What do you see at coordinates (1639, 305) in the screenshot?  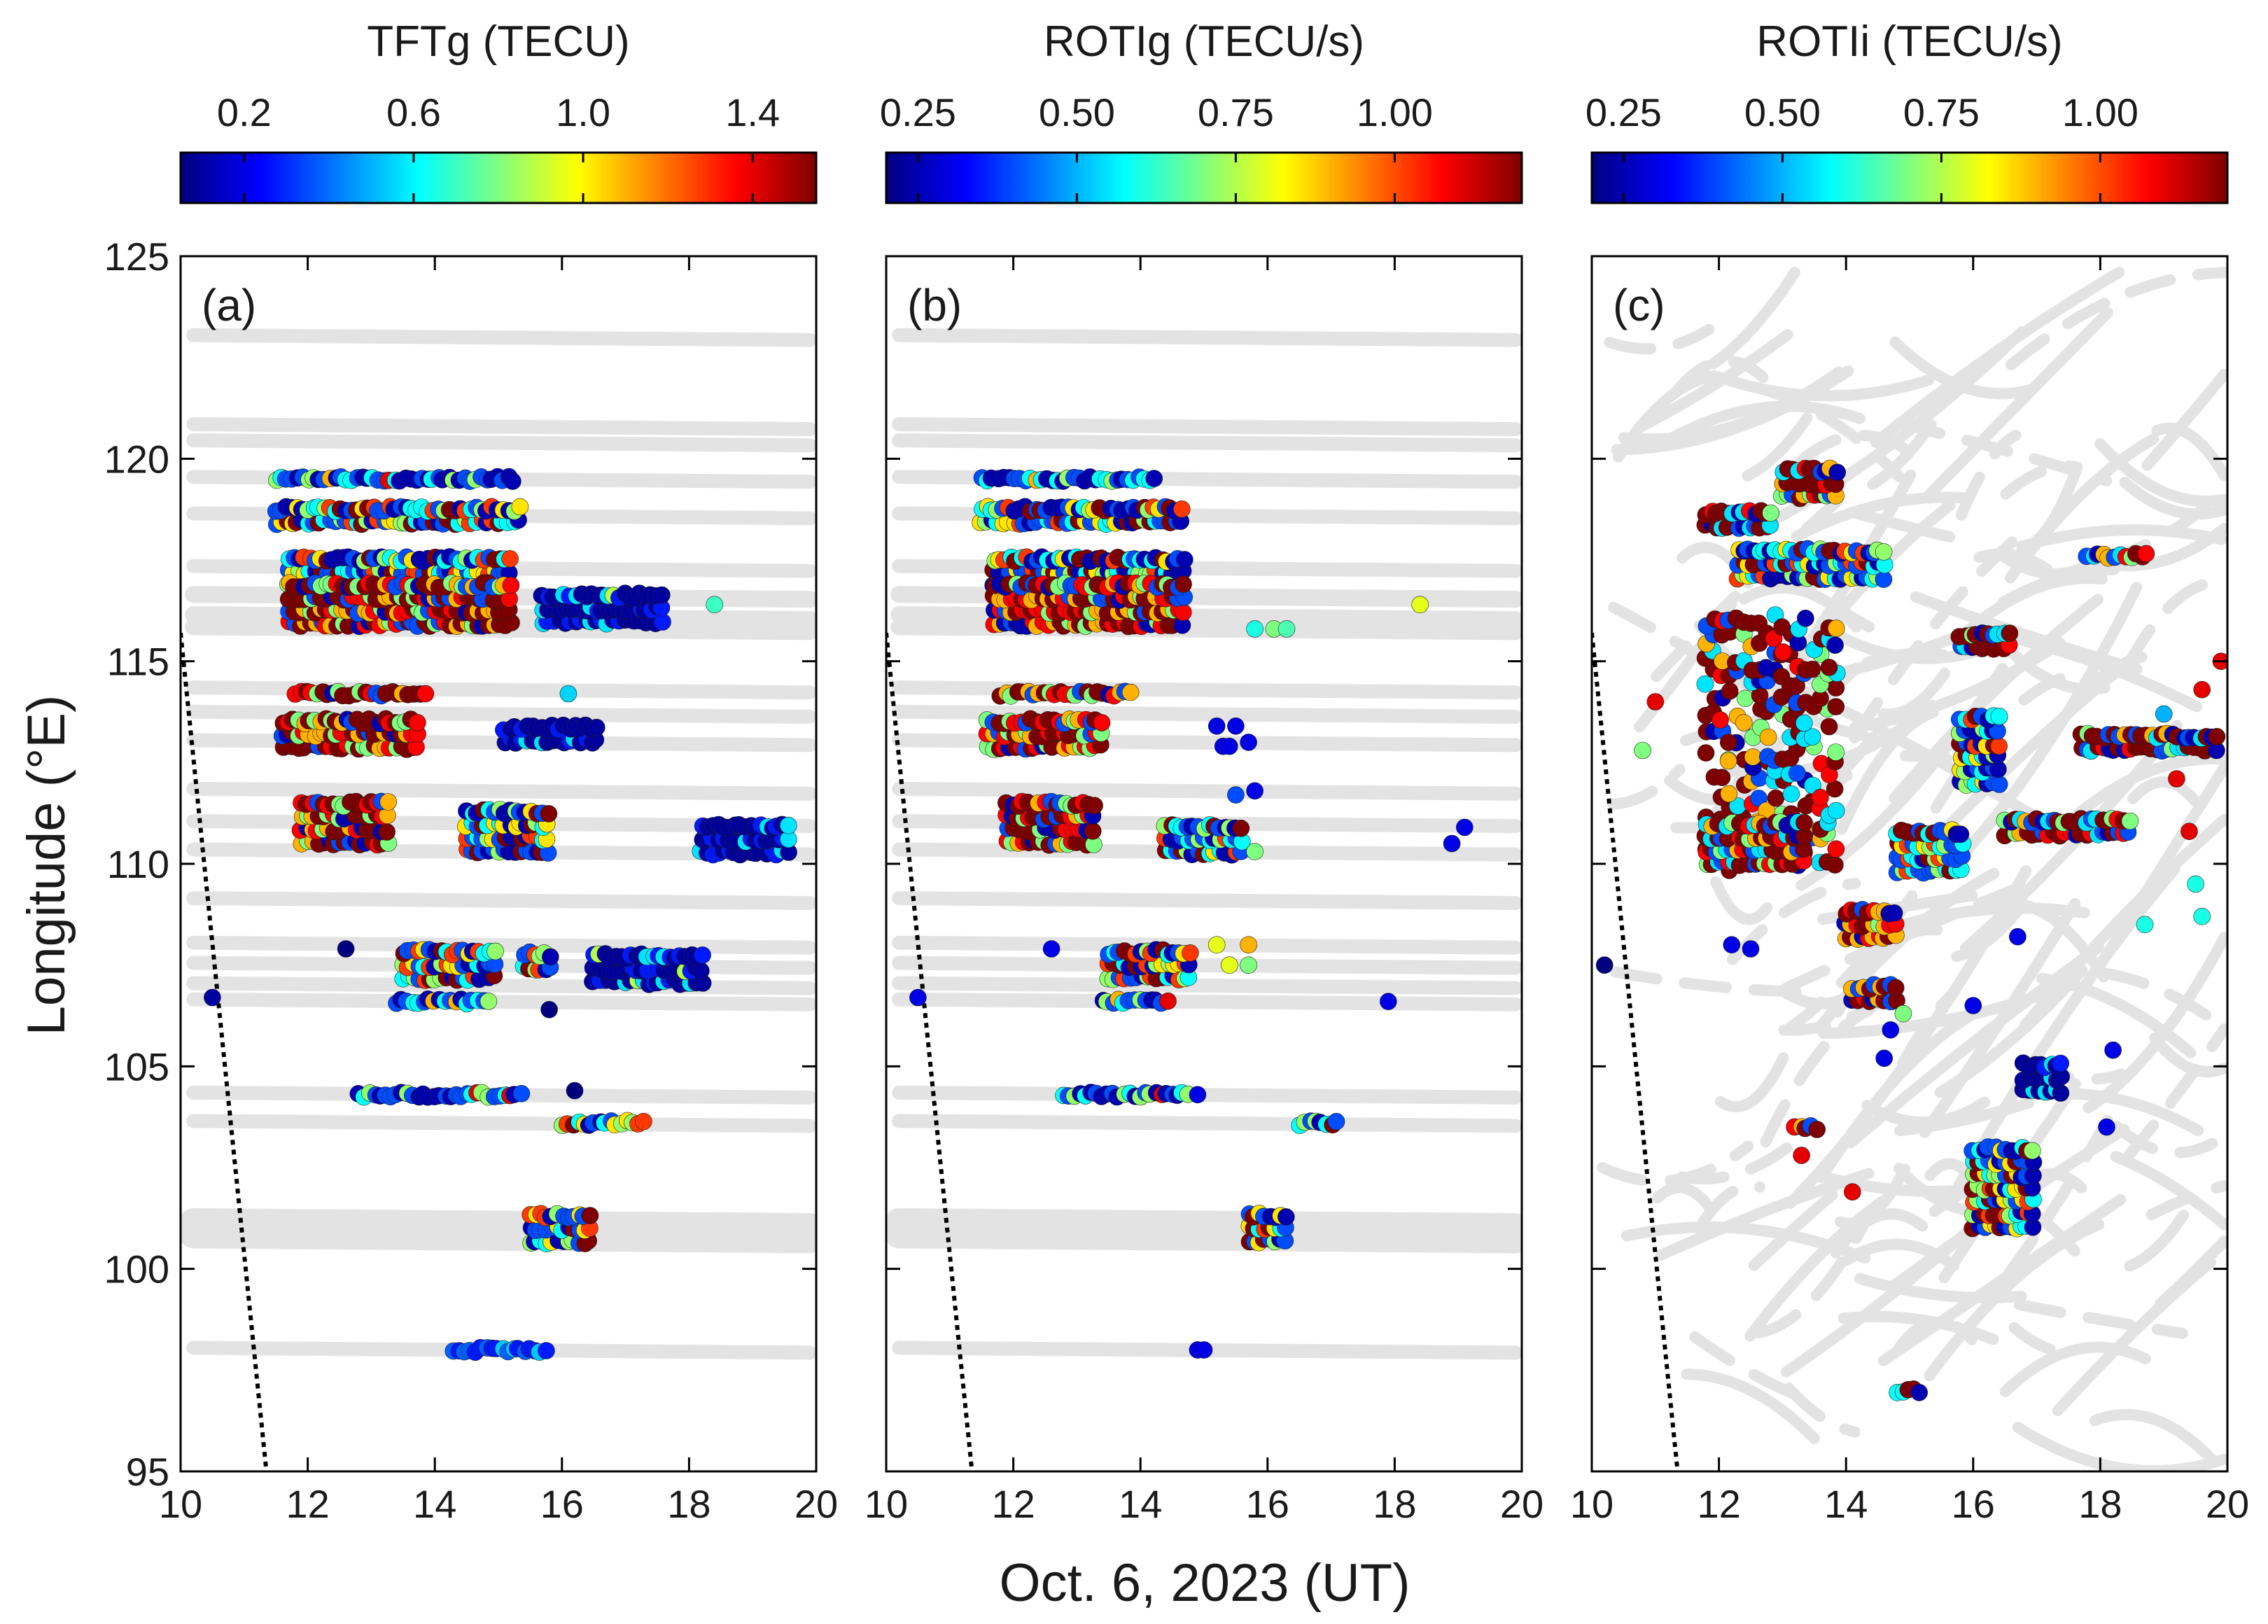 I see `panel-label: (c)` at bounding box center [1639, 305].